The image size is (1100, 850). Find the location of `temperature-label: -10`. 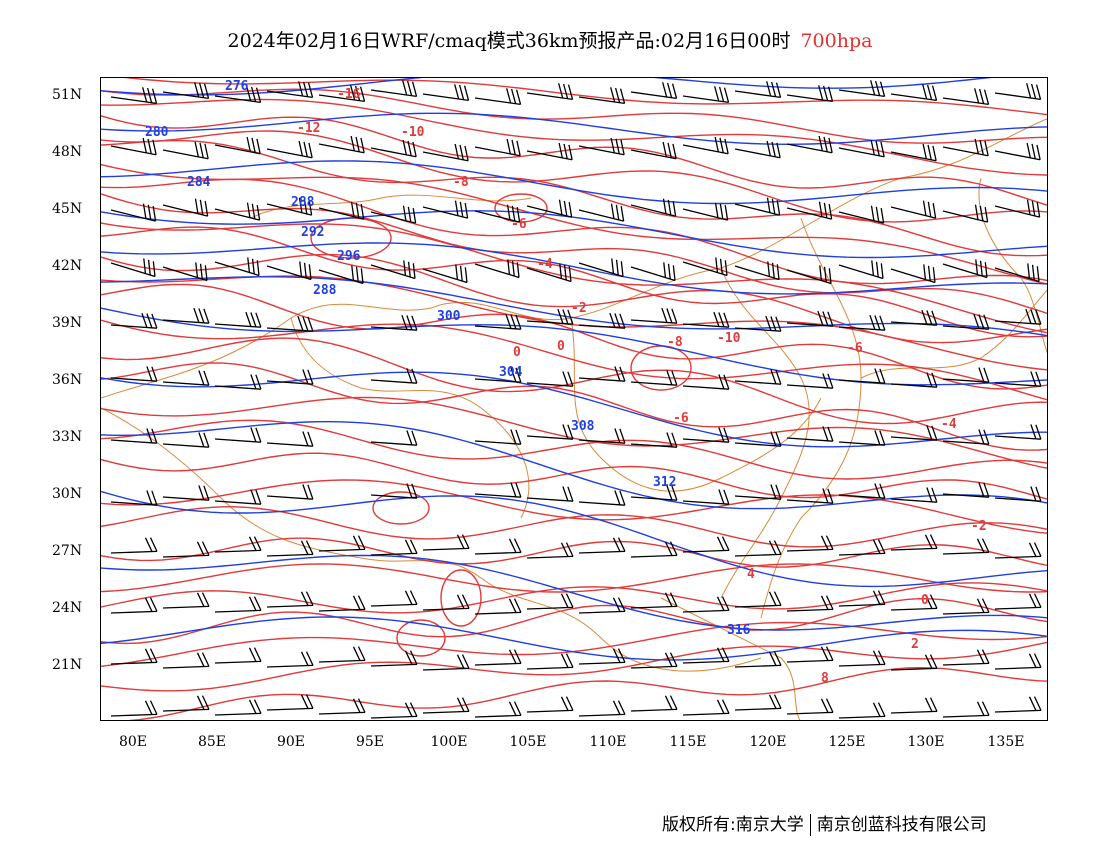

temperature-label: -10 is located at coordinates (413, 132).